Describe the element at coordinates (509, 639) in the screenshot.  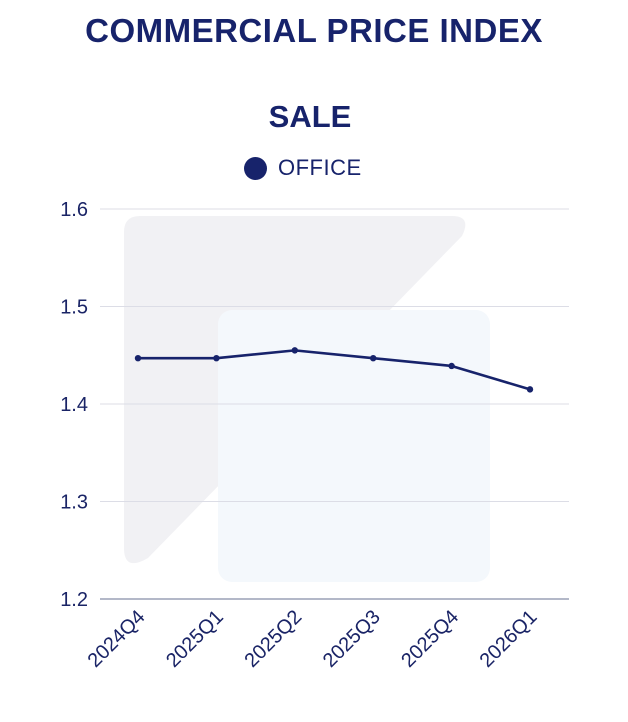
I see `x-tick-label: 2026Q1` at that location.